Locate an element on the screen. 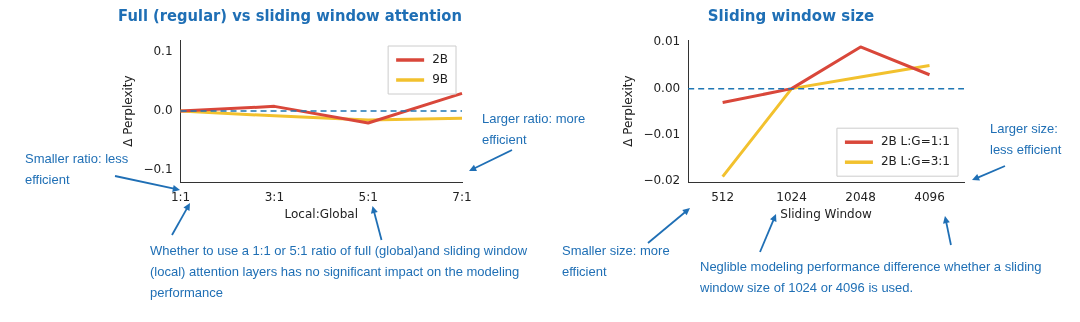 The image size is (1080, 322). y-tick-label: −0.1 is located at coordinates (158, 169).